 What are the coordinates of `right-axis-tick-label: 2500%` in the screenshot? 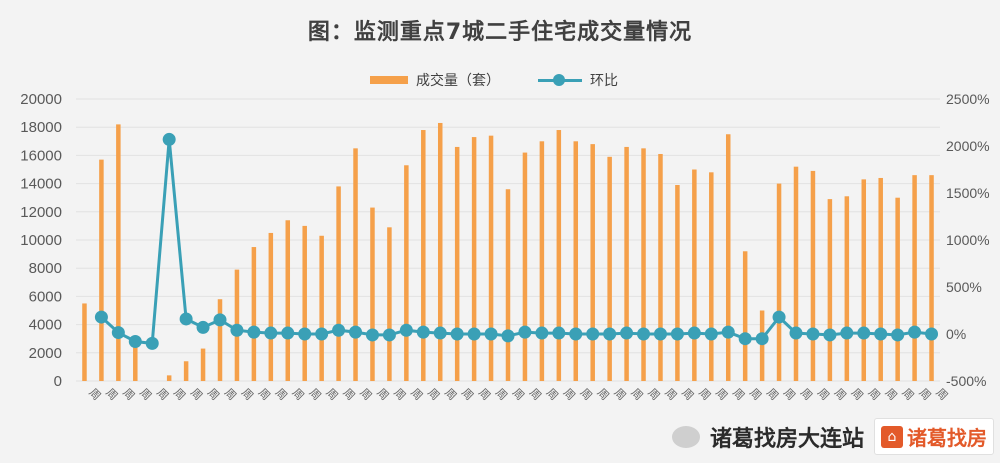 It's located at (968, 99).